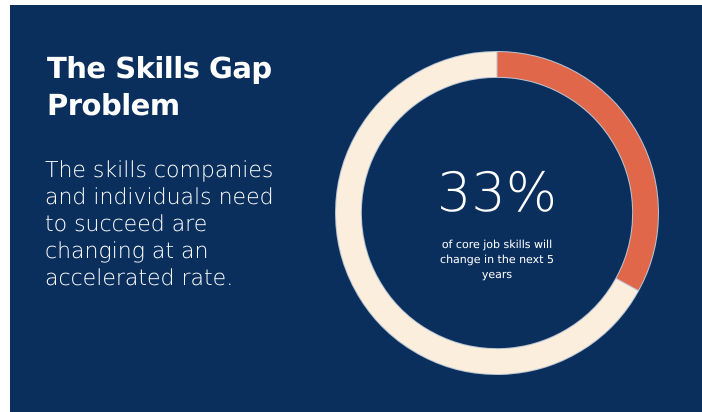 Image resolution: width=702 pixels, height=412 pixels. What do you see at coordinates (160, 87) in the screenshot?
I see `text: The Skills Gap Problem` at bounding box center [160, 87].